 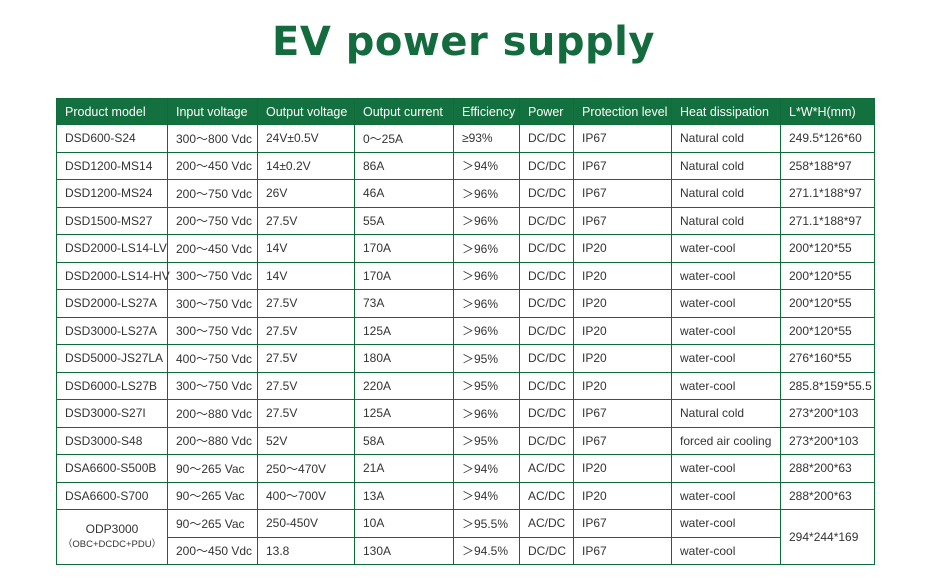 I want to click on cell-output-current: 73A, so click(x=404, y=303).